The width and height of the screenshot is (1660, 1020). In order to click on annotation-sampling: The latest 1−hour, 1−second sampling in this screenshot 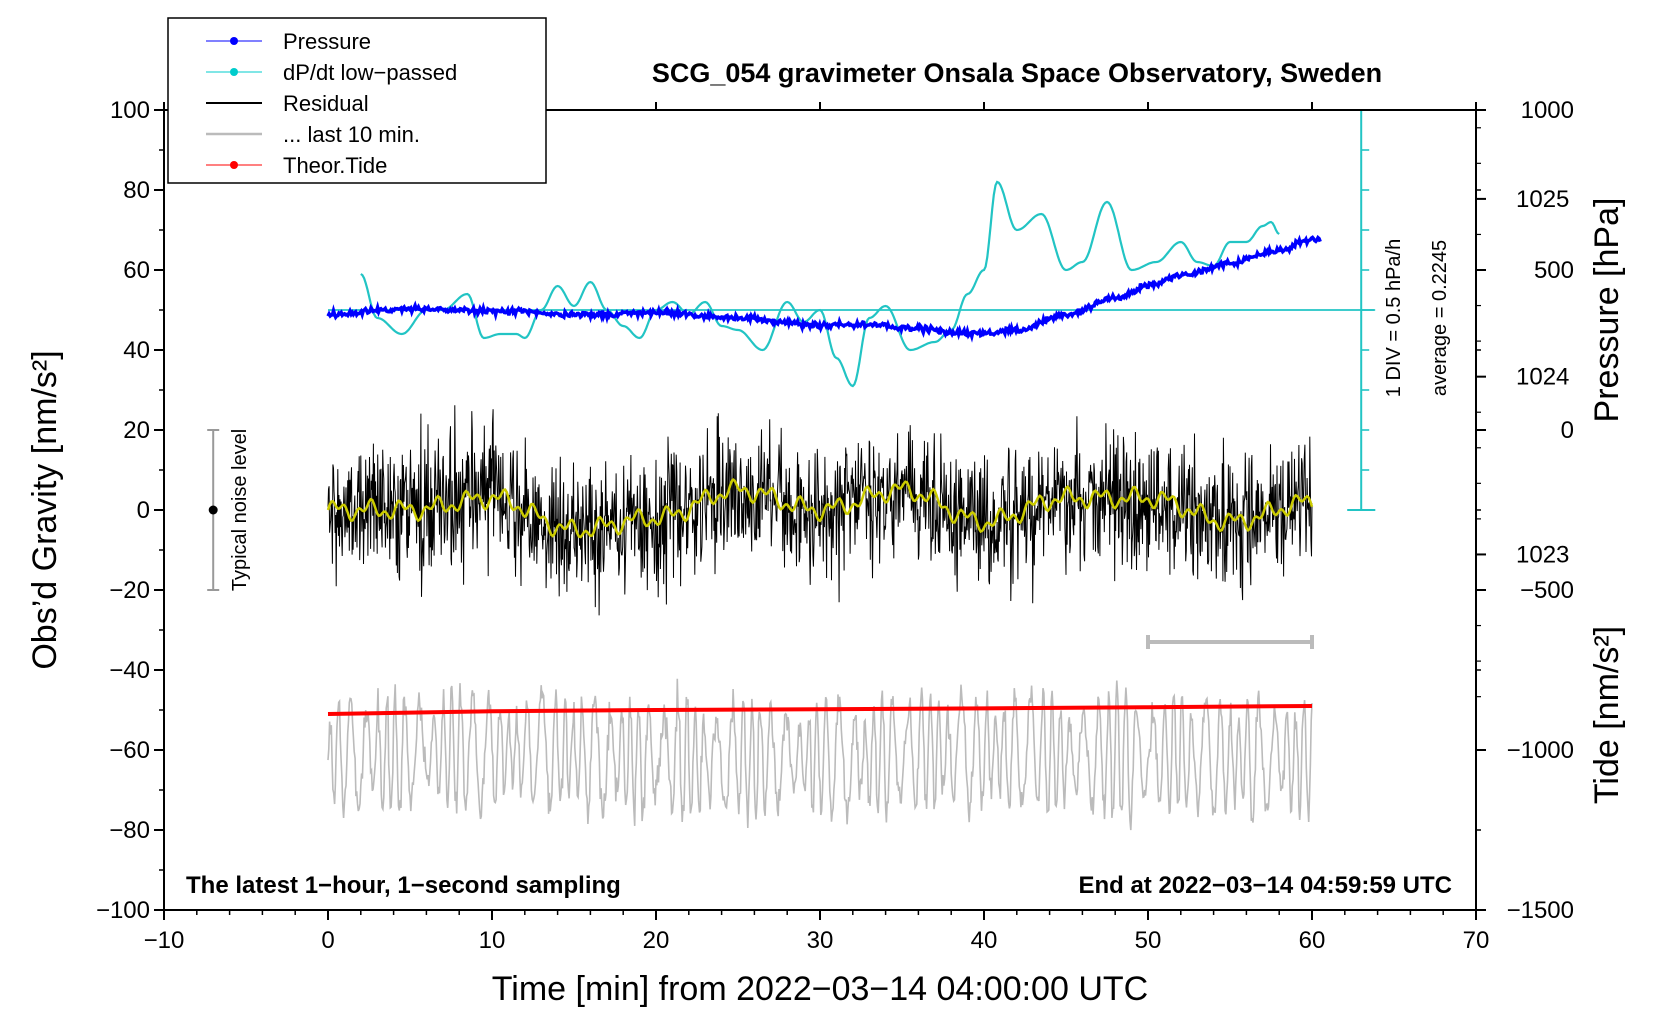, I will do `click(403, 885)`.